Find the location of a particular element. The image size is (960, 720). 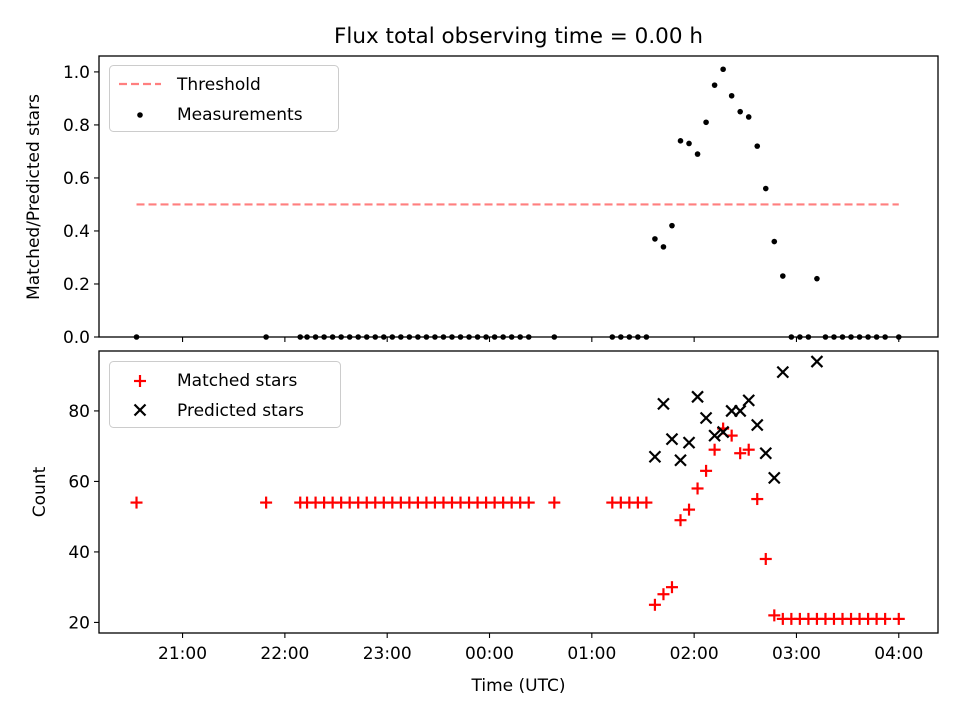

top-legend-box is located at coordinates (224, 98).